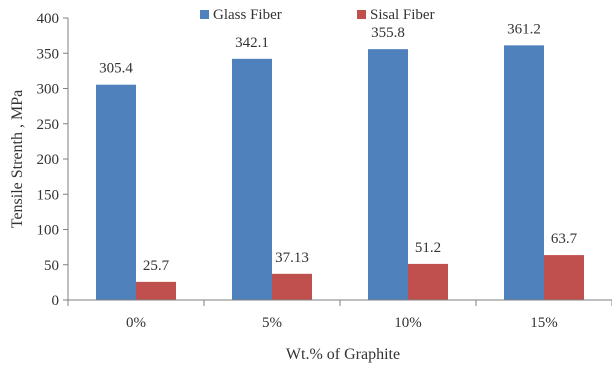 This screenshot has height=367, width=612. Describe the element at coordinates (48, 231) in the screenshot. I see `y-tick-label: 100` at that location.